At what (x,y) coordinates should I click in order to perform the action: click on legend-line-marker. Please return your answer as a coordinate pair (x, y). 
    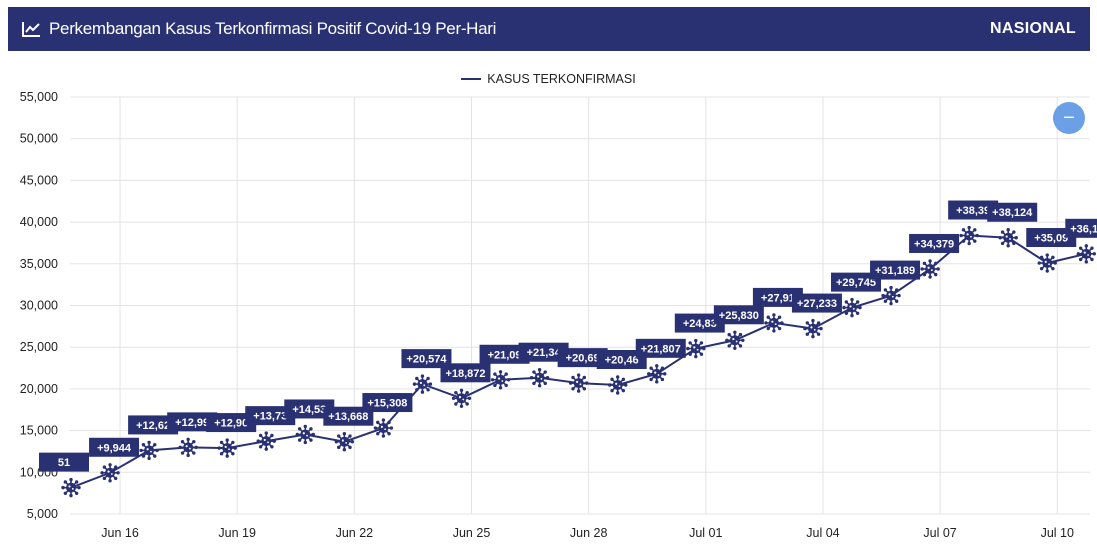
    Looking at the image, I should click on (471, 79).